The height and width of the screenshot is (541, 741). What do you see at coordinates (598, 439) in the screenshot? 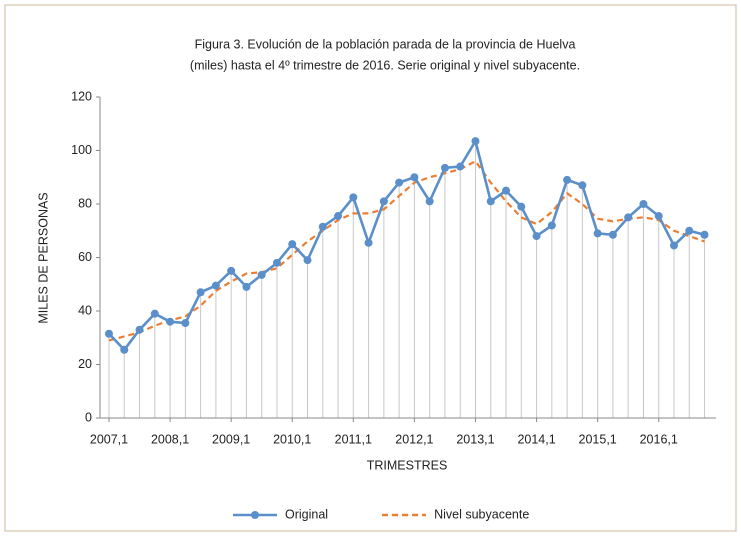
I see `x-tick-label: 2015,1` at bounding box center [598, 439].